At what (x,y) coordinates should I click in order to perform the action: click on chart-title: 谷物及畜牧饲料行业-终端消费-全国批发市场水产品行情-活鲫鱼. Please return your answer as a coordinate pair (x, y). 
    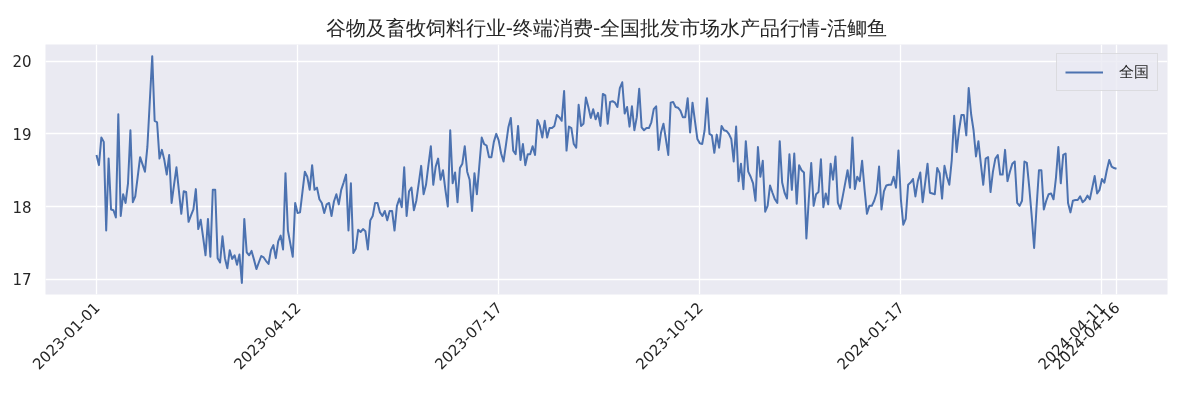
    Looking at the image, I should click on (606, 27).